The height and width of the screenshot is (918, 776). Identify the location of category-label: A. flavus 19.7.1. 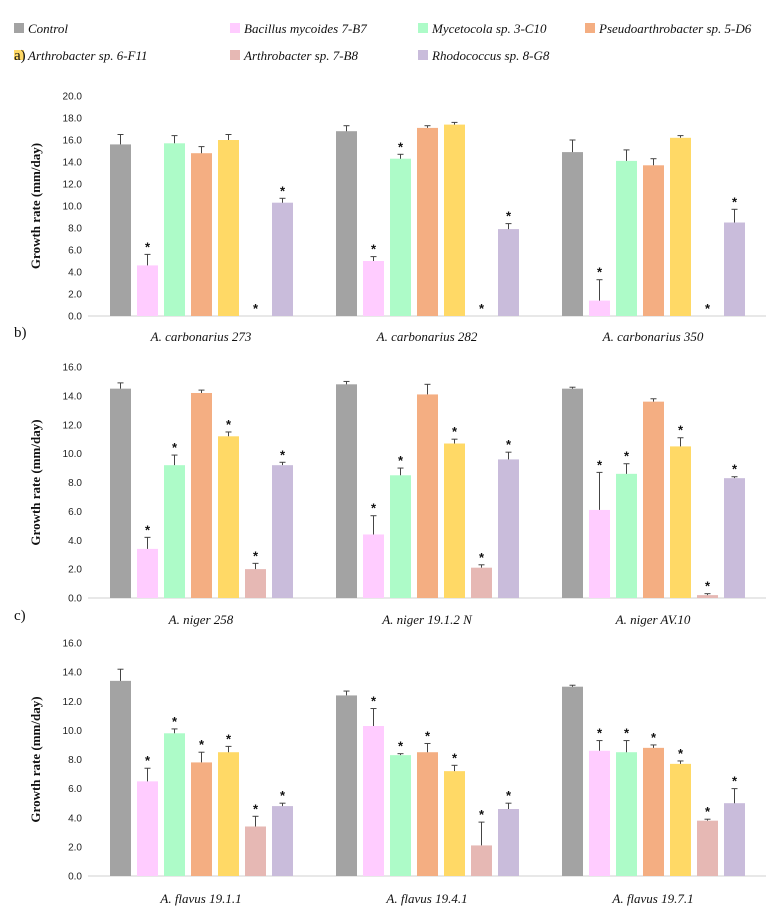
(652, 898).